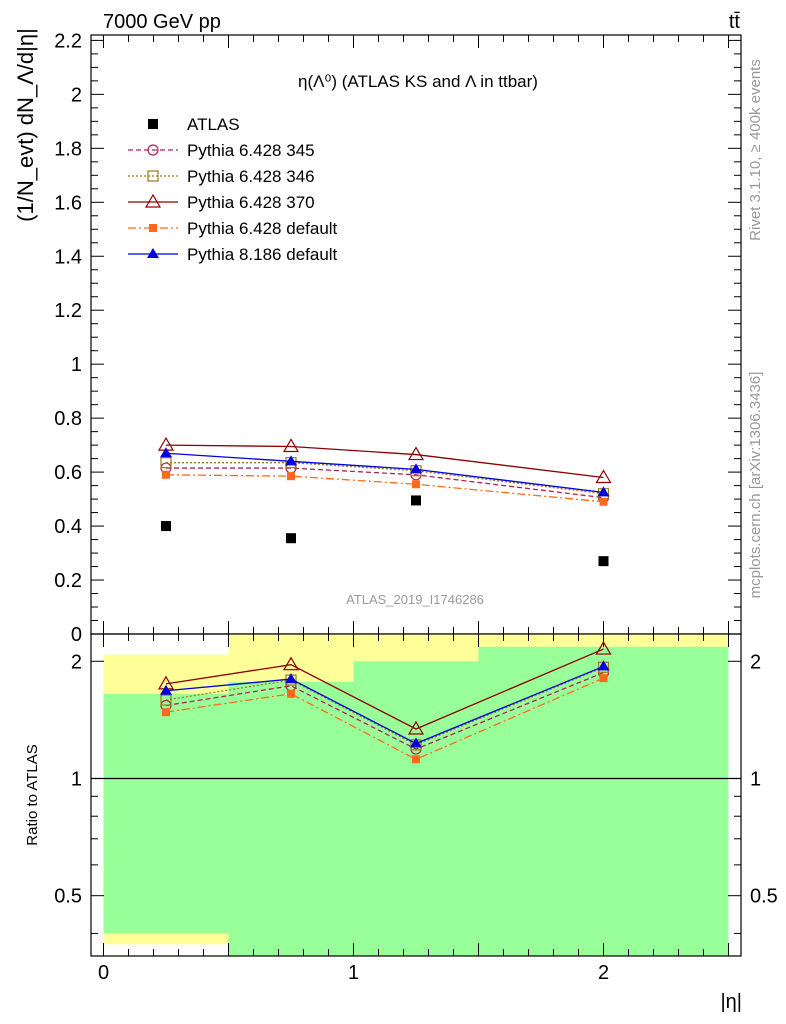 Image resolution: width=786 pixels, height=1024 pixels. I want to click on legend-label-2: Pythia 6.428 346, so click(251, 176).